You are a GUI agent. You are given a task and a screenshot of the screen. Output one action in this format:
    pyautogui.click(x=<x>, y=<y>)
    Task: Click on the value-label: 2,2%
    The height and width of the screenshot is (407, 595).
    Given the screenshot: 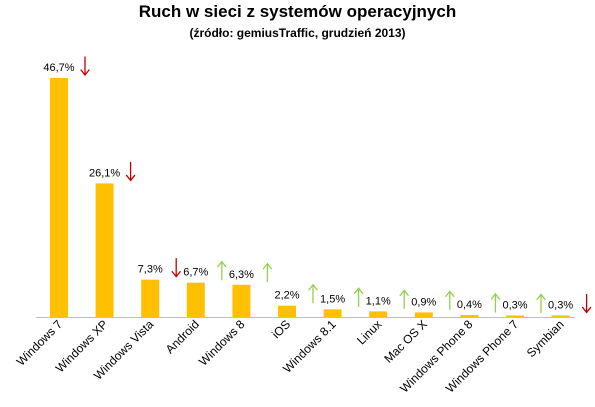 What is the action you would take?
    pyautogui.click(x=286, y=296)
    